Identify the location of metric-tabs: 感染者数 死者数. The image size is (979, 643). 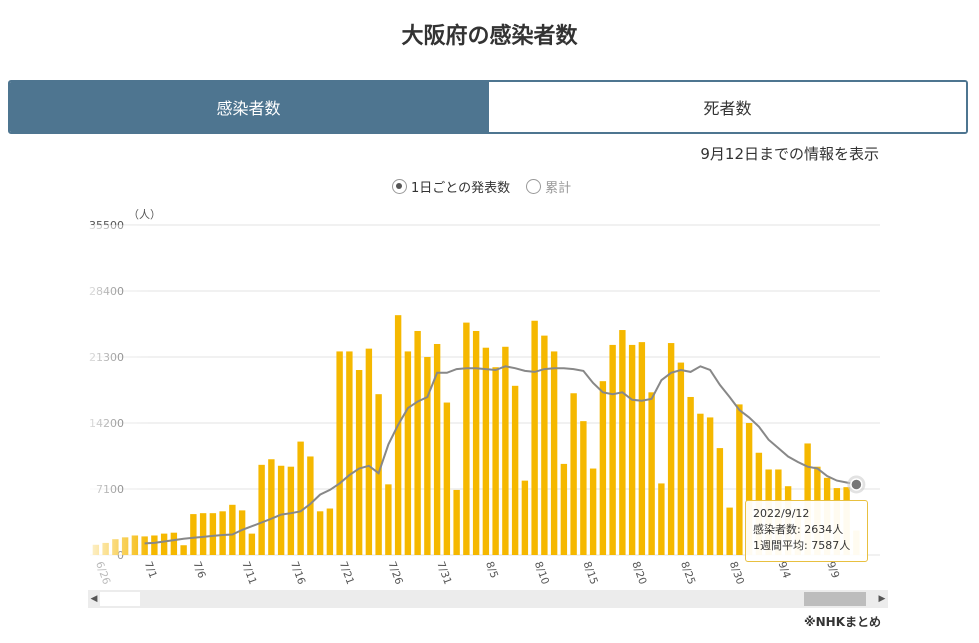
(488, 107).